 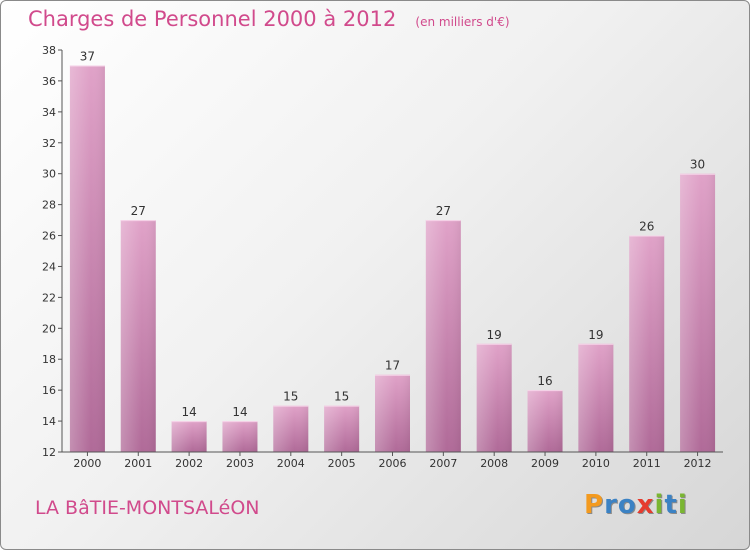 What do you see at coordinates (49, 359) in the screenshot?
I see `y-tick-label-18: 18` at bounding box center [49, 359].